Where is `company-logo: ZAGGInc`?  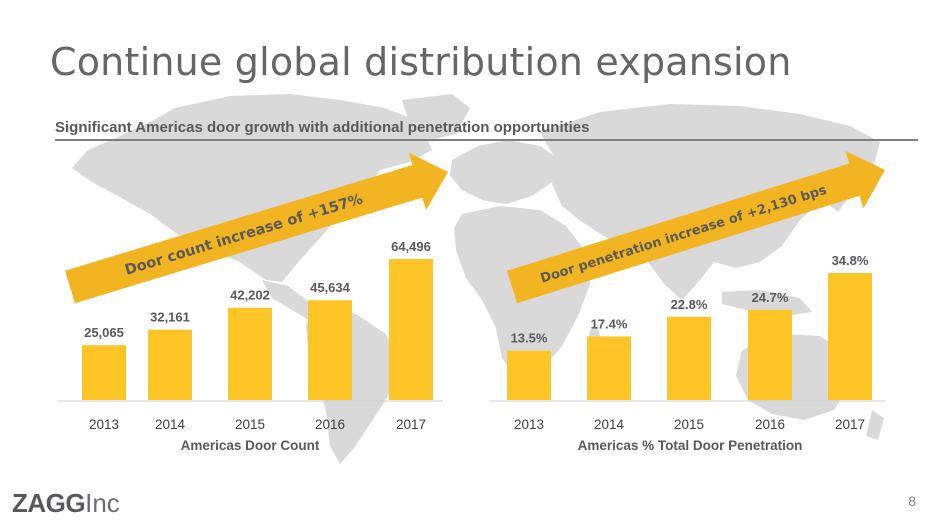
company-logo: ZAGGInc is located at coordinates (66, 503).